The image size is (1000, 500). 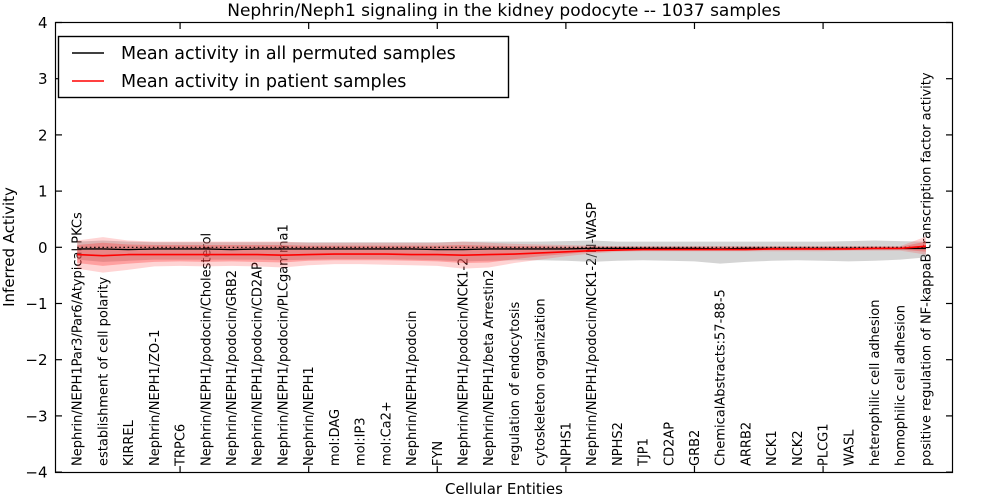 What do you see at coordinates (36, 473) in the screenshot?
I see `y-tick-label: −4` at bounding box center [36, 473].